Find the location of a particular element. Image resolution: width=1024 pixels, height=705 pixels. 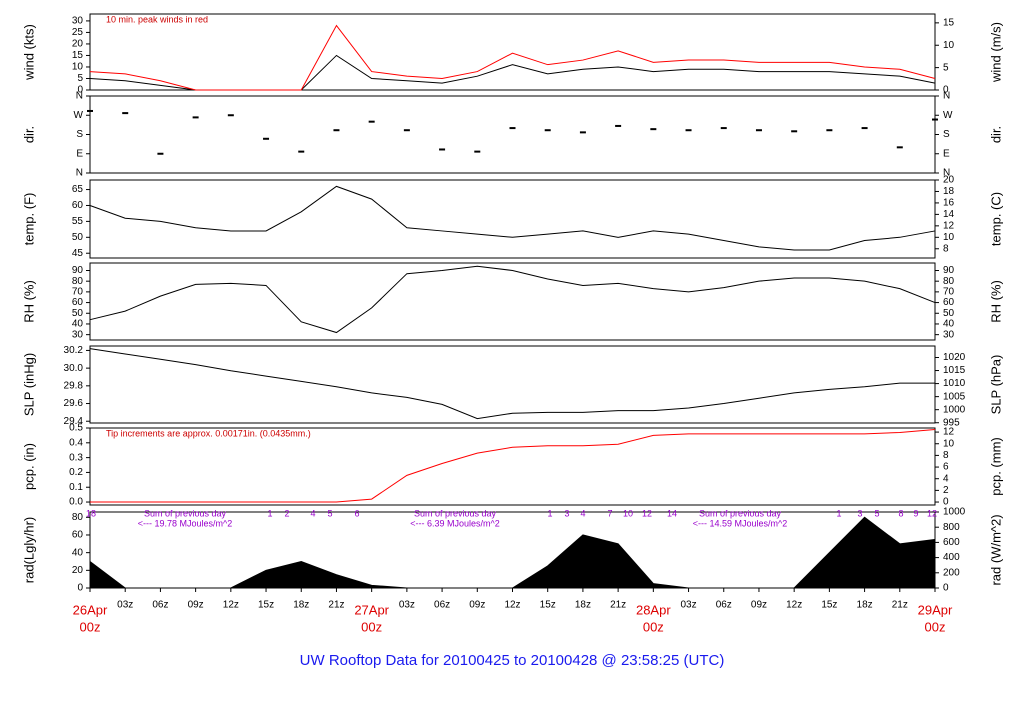

y2-tick-label: 50 is located at coordinates (949, 313).